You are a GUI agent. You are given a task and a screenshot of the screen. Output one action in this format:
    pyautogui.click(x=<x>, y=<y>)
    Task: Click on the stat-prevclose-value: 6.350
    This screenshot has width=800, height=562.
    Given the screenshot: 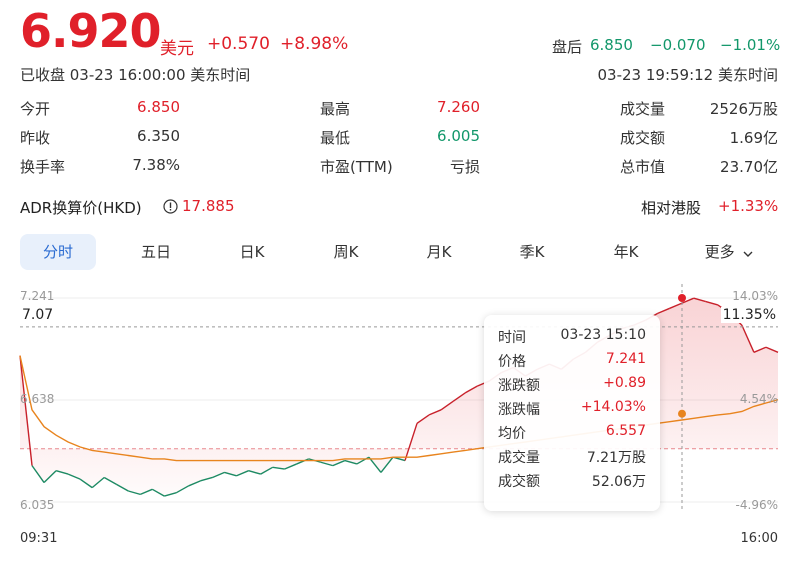 What is the action you would take?
    pyautogui.click(x=158, y=136)
    